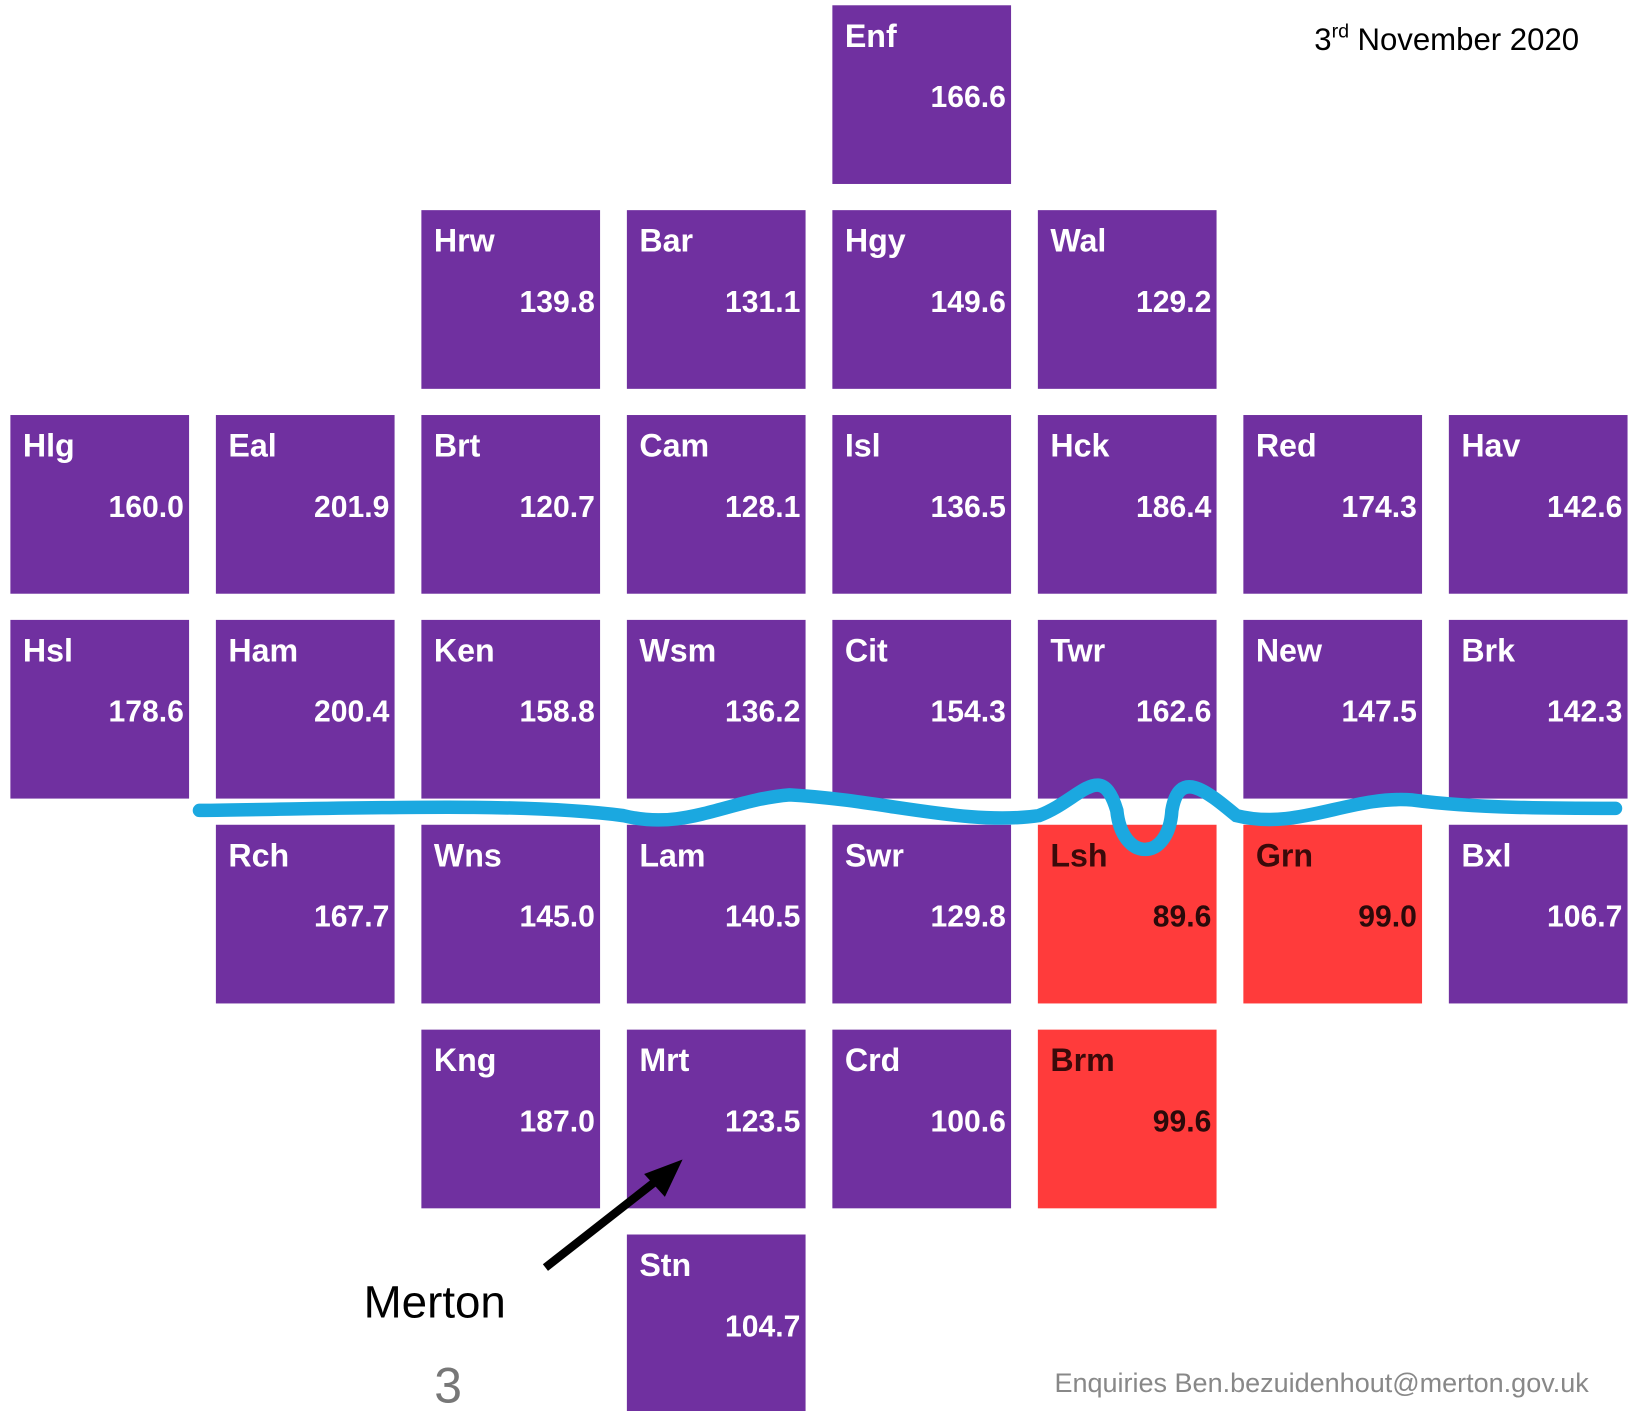  I want to click on tile-code: Hck, so click(1079, 446).